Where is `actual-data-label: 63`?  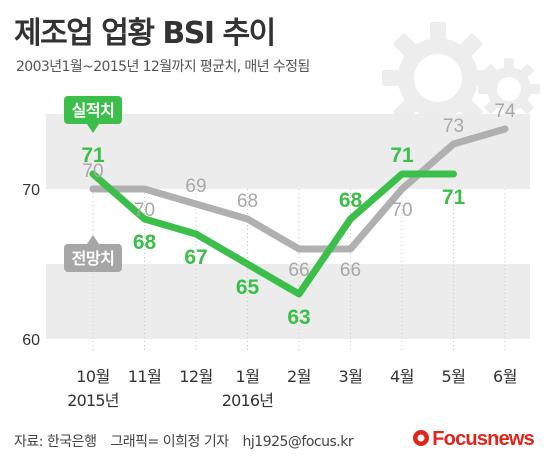
actual-data-label: 63 is located at coordinates (298, 317).